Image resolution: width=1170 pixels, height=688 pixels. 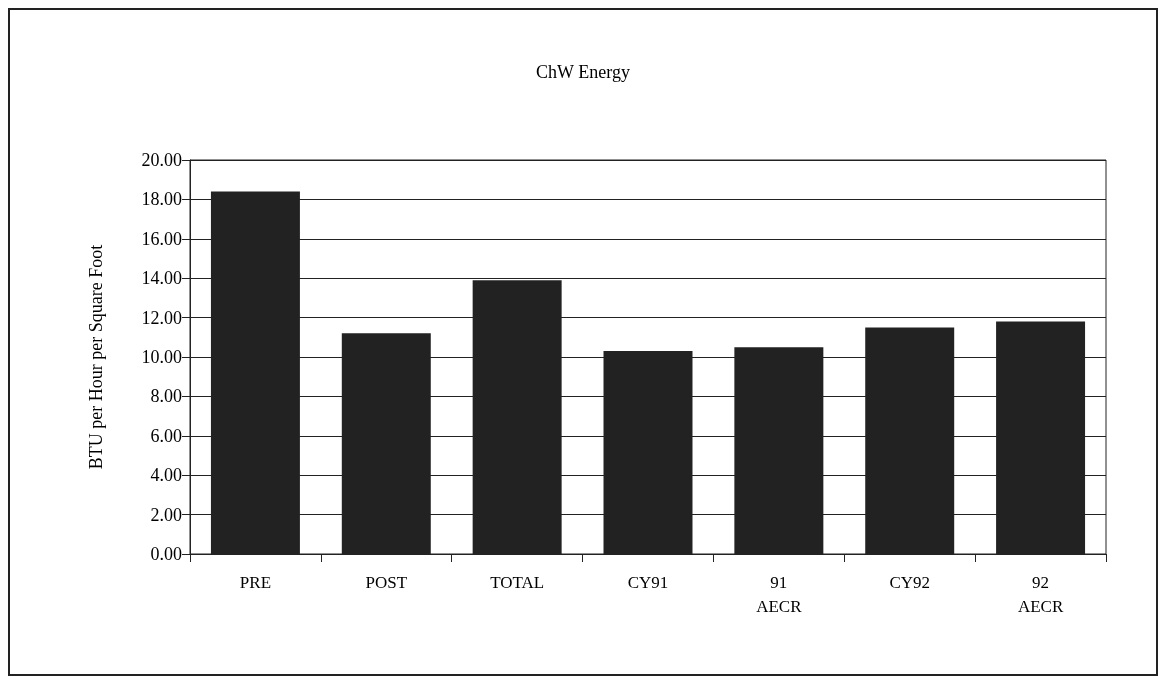 What do you see at coordinates (517, 582) in the screenshot?
I see `x-tick-label: TOTAL` at bounding box center [517, 582].